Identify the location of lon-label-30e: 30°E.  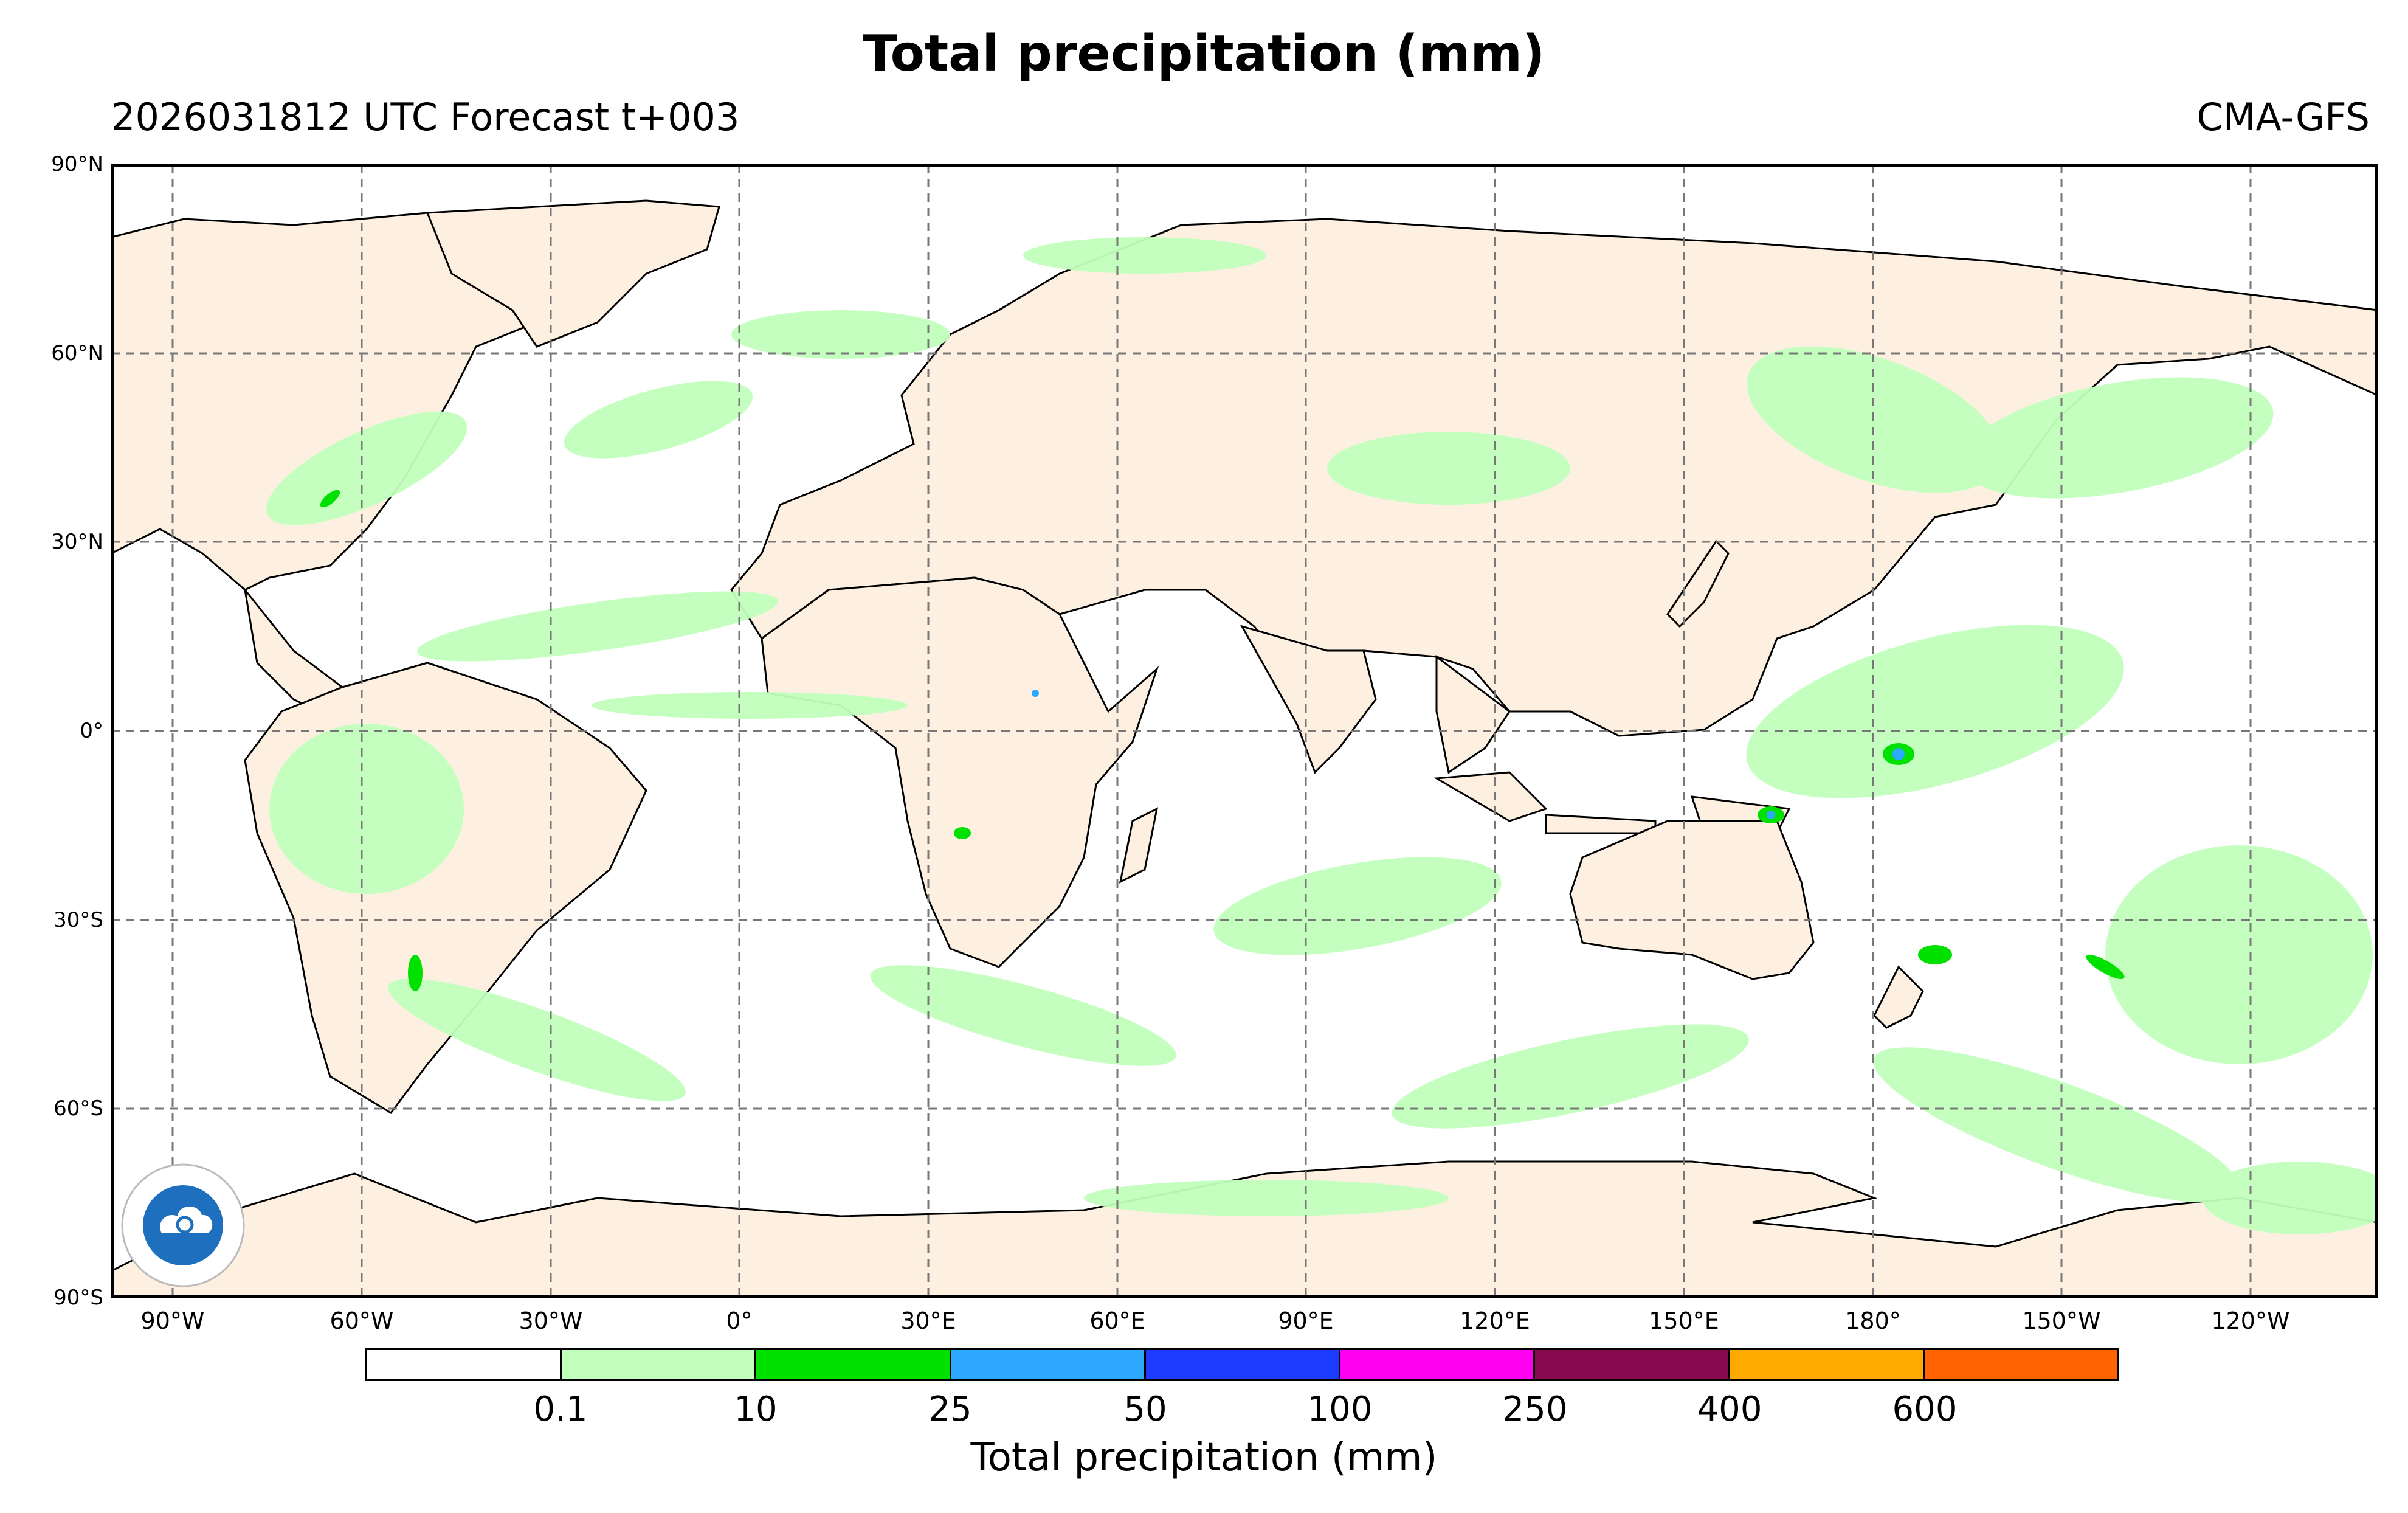
(928, 1320).